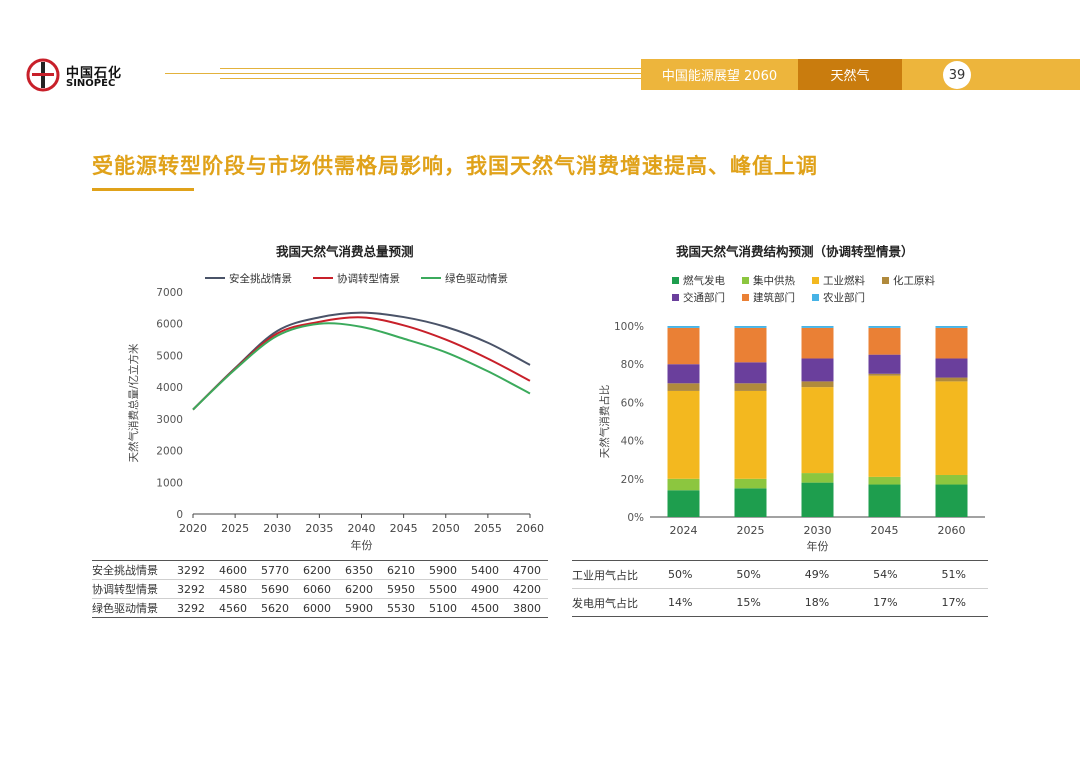  I want to click on table-cell: 14%, so click(680, 602).